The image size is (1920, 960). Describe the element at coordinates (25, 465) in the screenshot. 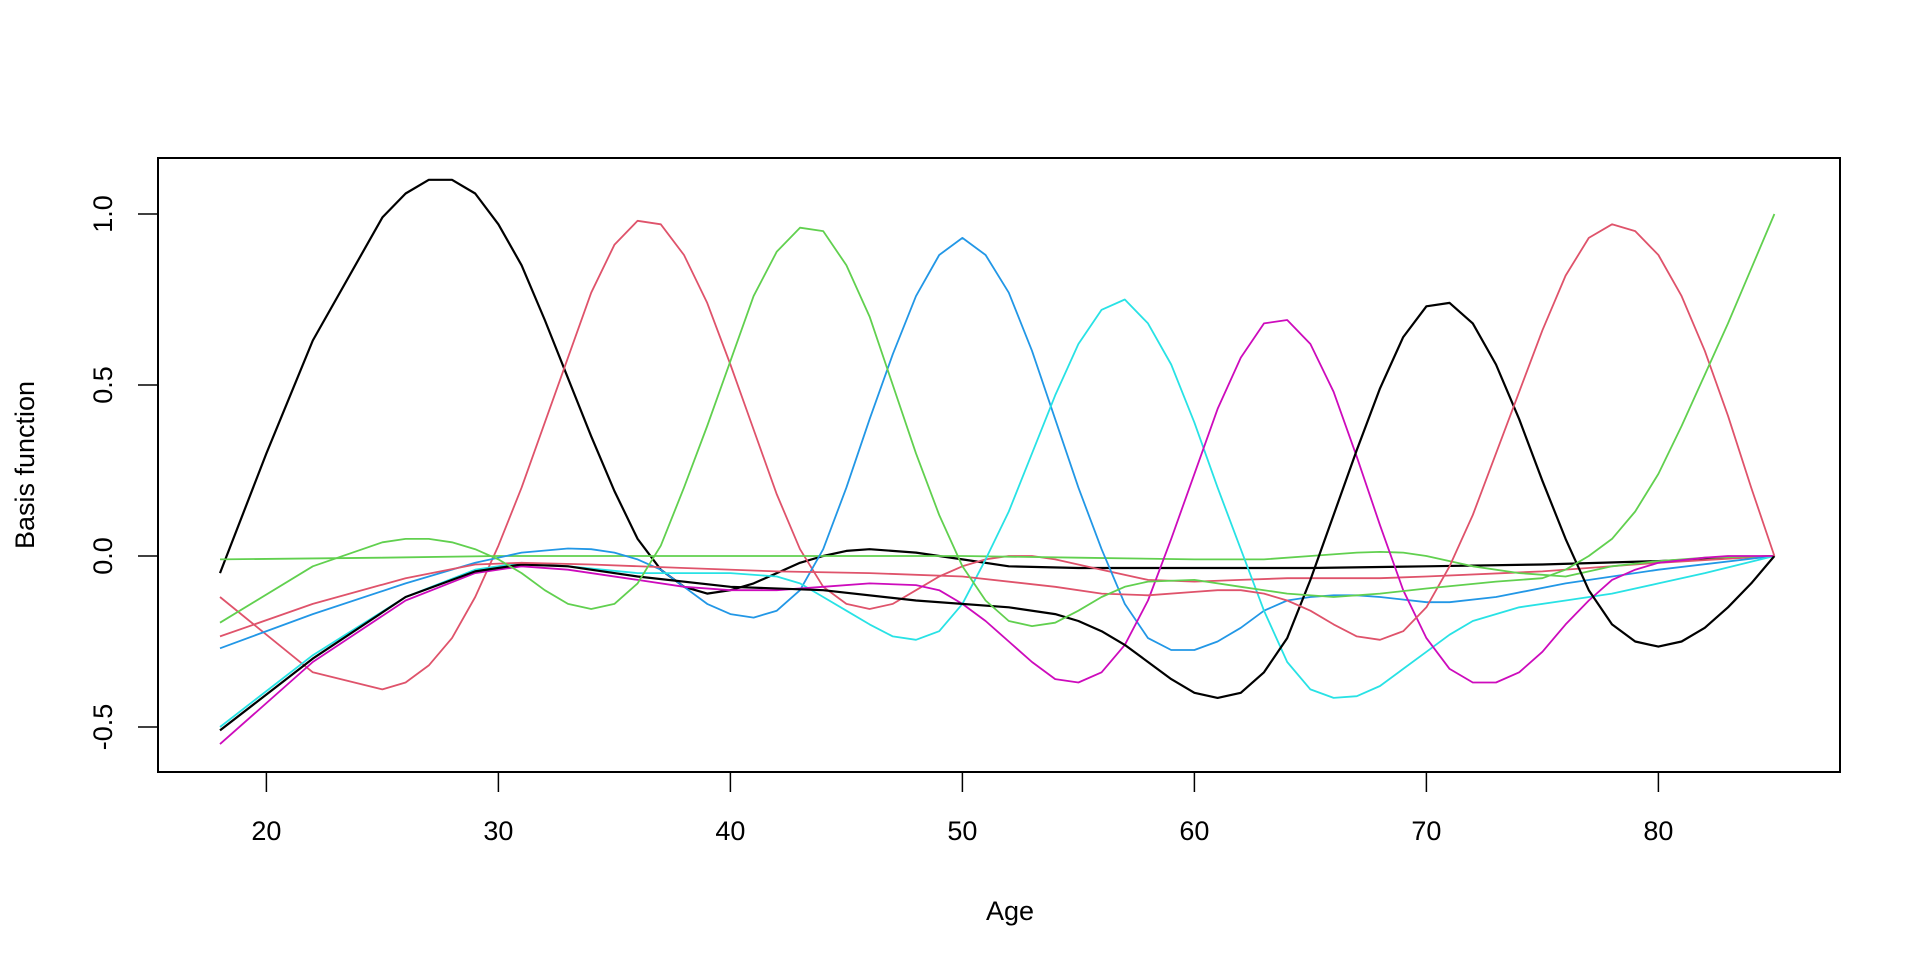

I see `y-axis-title: Basis function` at that location.